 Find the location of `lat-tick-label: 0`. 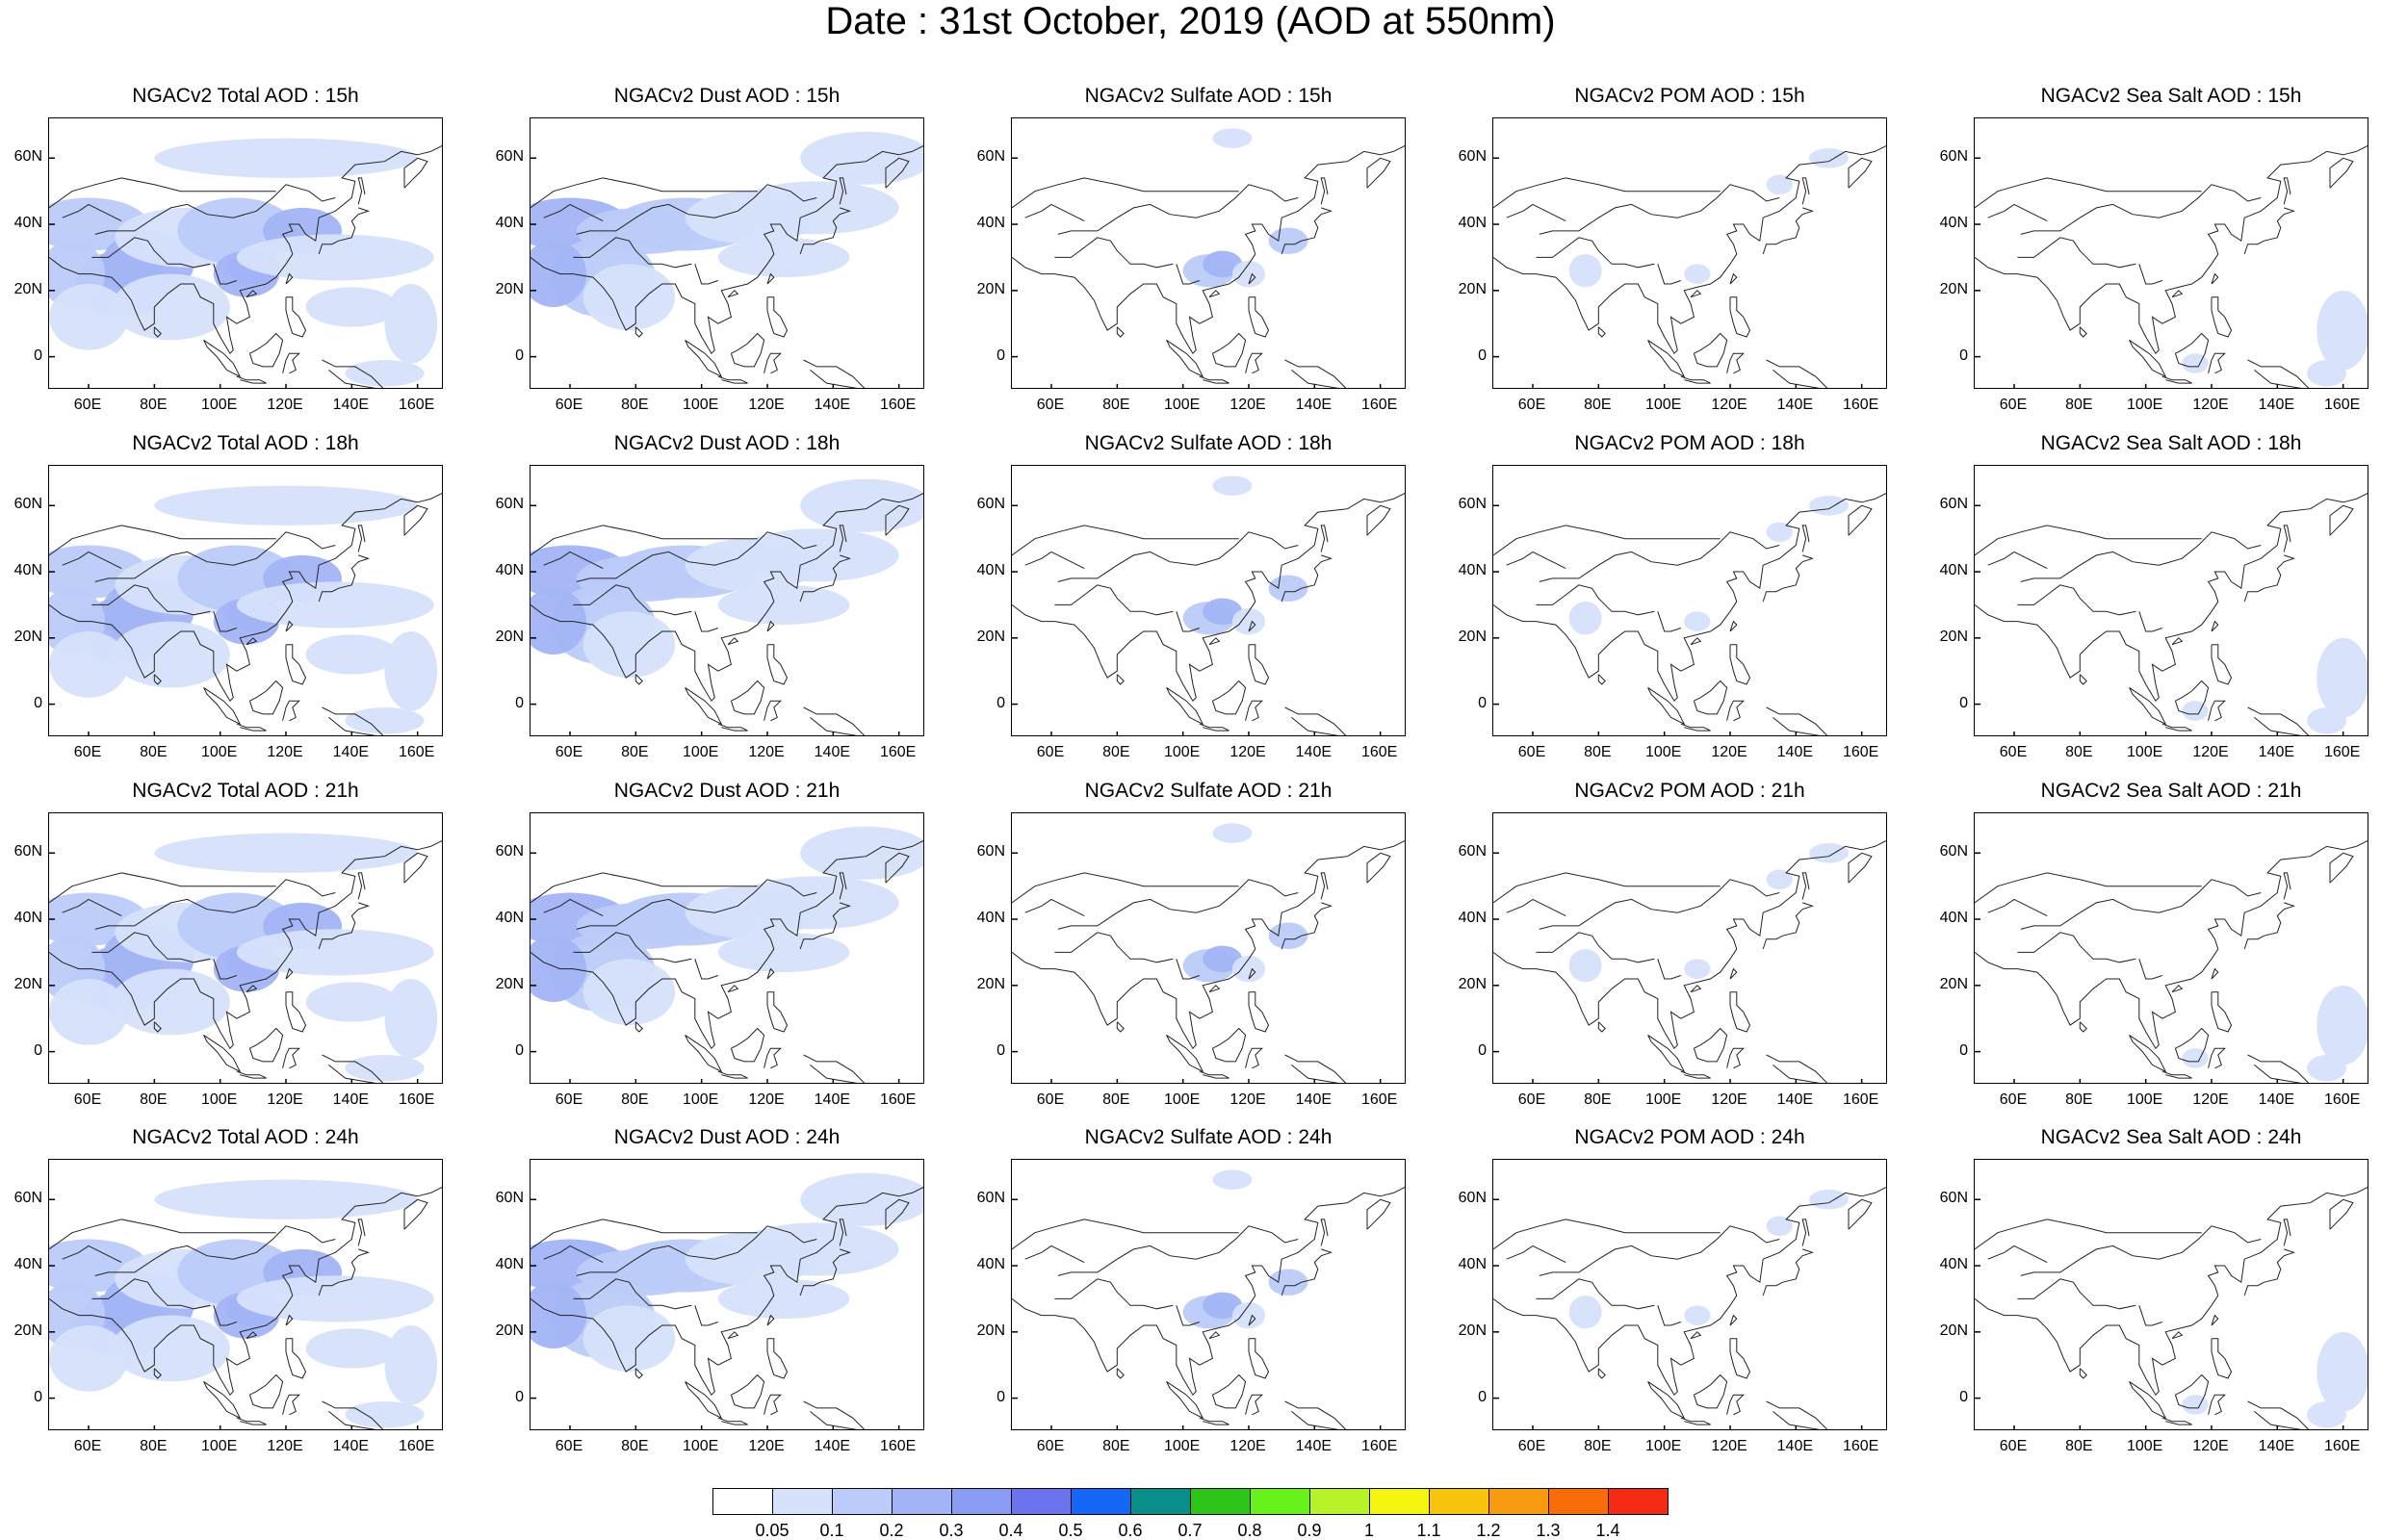

lat-tick-label: 0 is located at coordinates (1000, 702).